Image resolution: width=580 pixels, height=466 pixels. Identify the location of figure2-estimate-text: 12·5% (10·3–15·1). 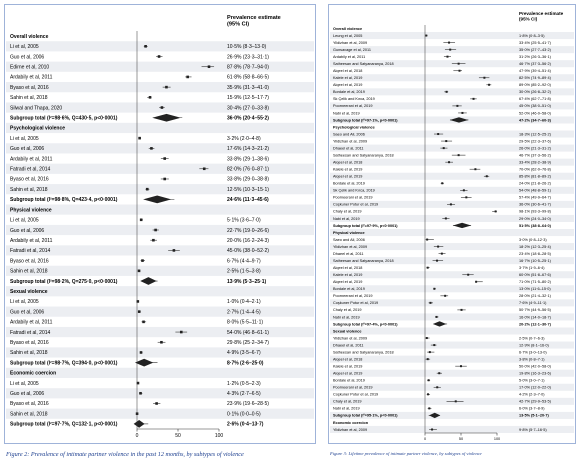
(248, 190).